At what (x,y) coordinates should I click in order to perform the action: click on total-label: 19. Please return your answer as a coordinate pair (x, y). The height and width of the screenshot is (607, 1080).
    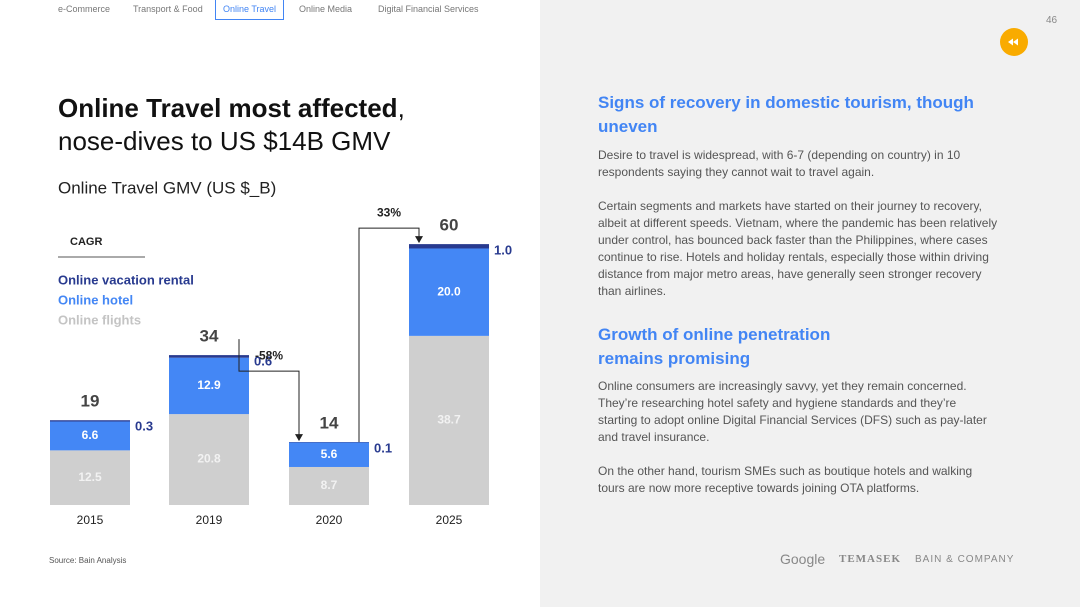
    Looking at the image, I should click on (90, 401).